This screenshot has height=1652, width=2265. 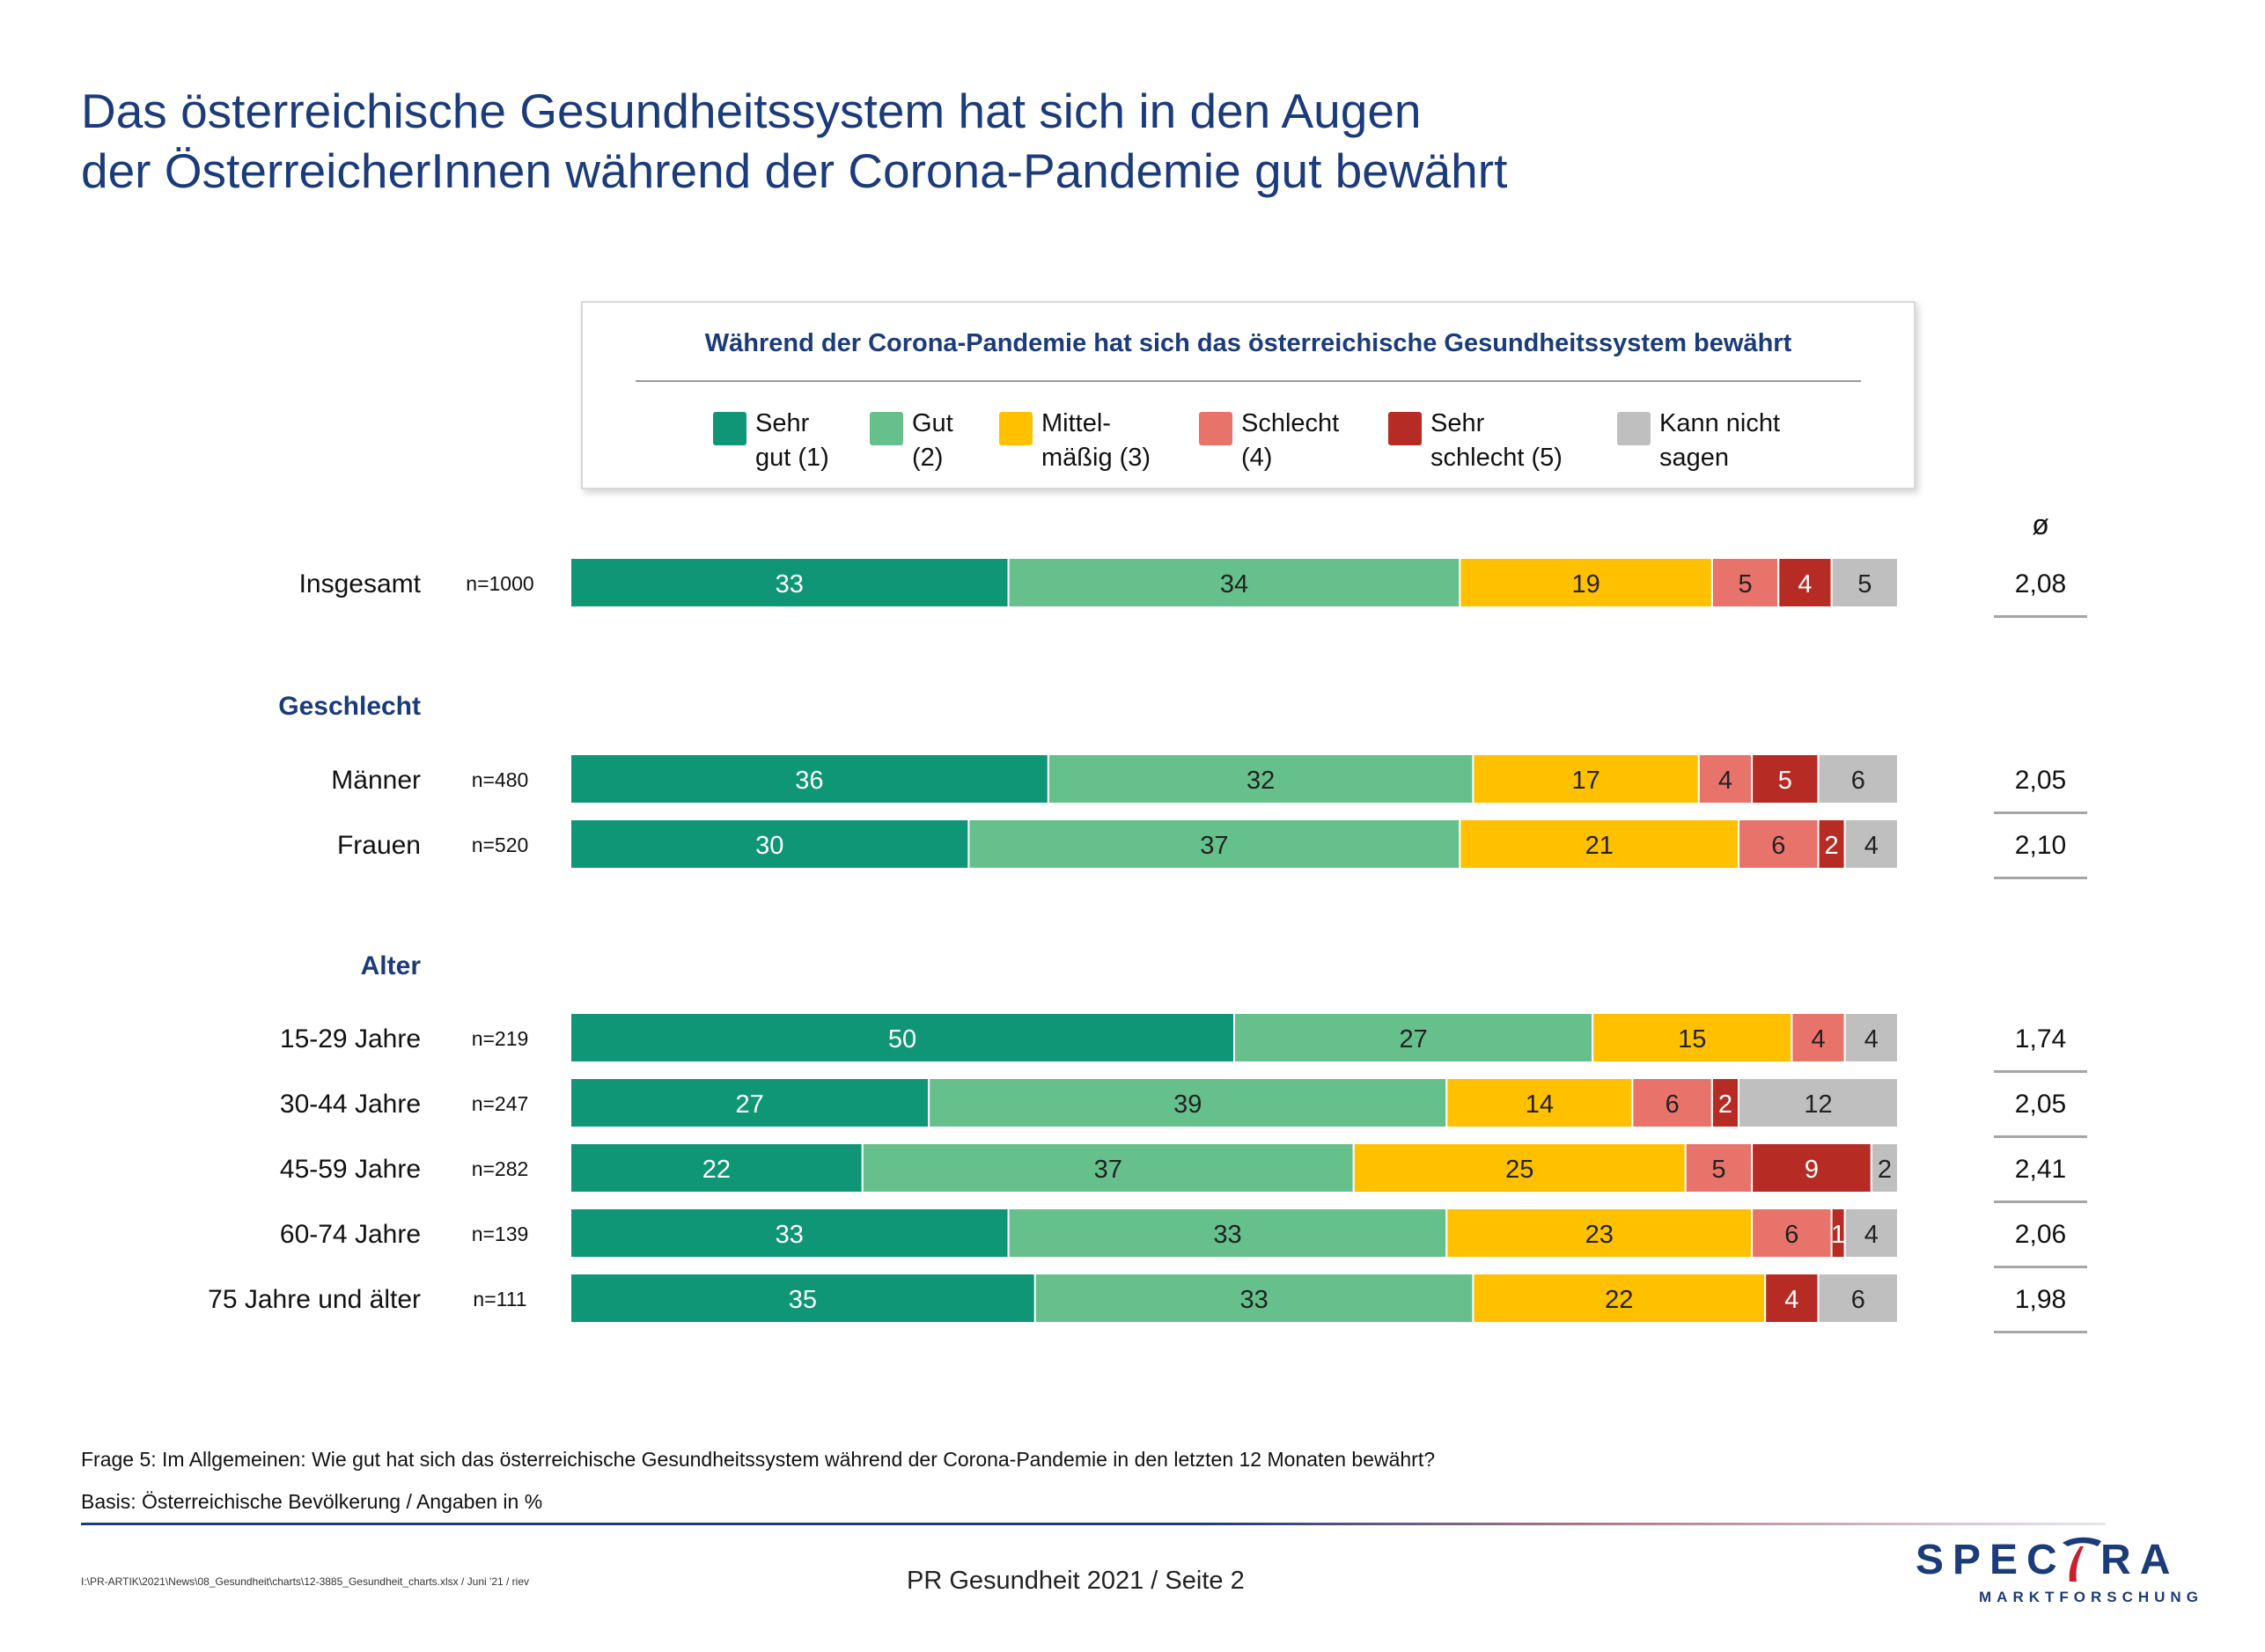 I want to click on row-label: Insgesamt, so click(x=361, y=583).